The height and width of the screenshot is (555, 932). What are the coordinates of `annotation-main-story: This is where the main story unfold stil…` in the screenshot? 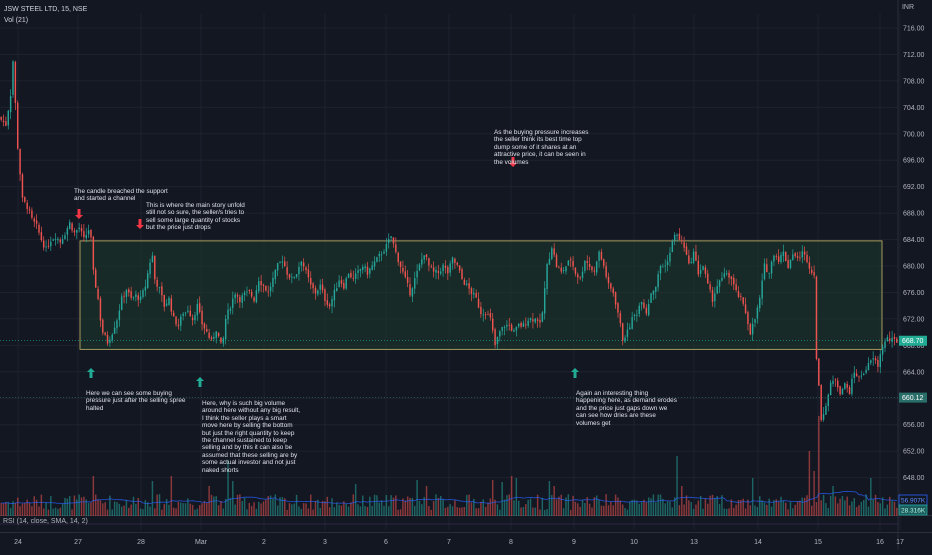 It's located at (195, 217).